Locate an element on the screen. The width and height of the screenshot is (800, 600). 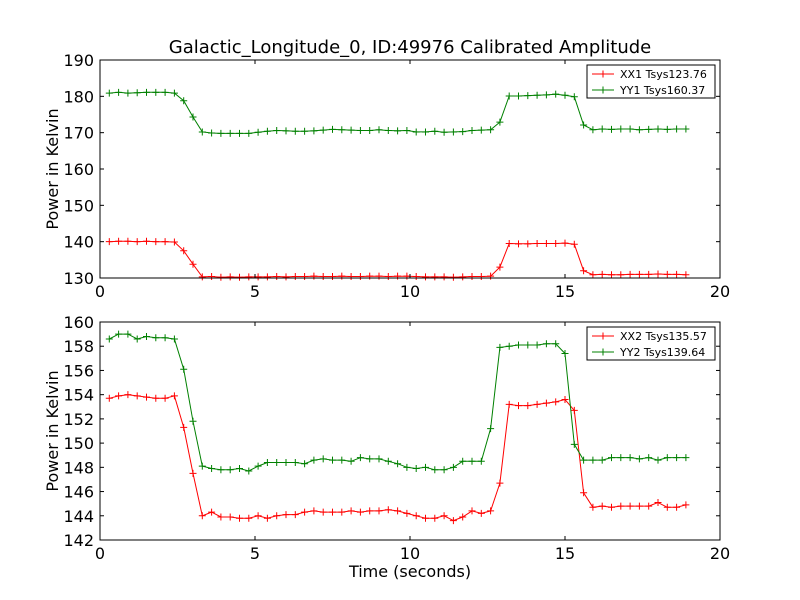
x-tick-label: 20 is located at coordinates (720, 291).